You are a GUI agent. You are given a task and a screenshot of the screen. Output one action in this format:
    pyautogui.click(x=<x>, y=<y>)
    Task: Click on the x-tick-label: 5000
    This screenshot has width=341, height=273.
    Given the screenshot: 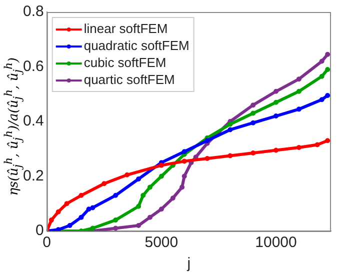 What is the action you would take?
    pyautogui.click(x=161, y=243)
    